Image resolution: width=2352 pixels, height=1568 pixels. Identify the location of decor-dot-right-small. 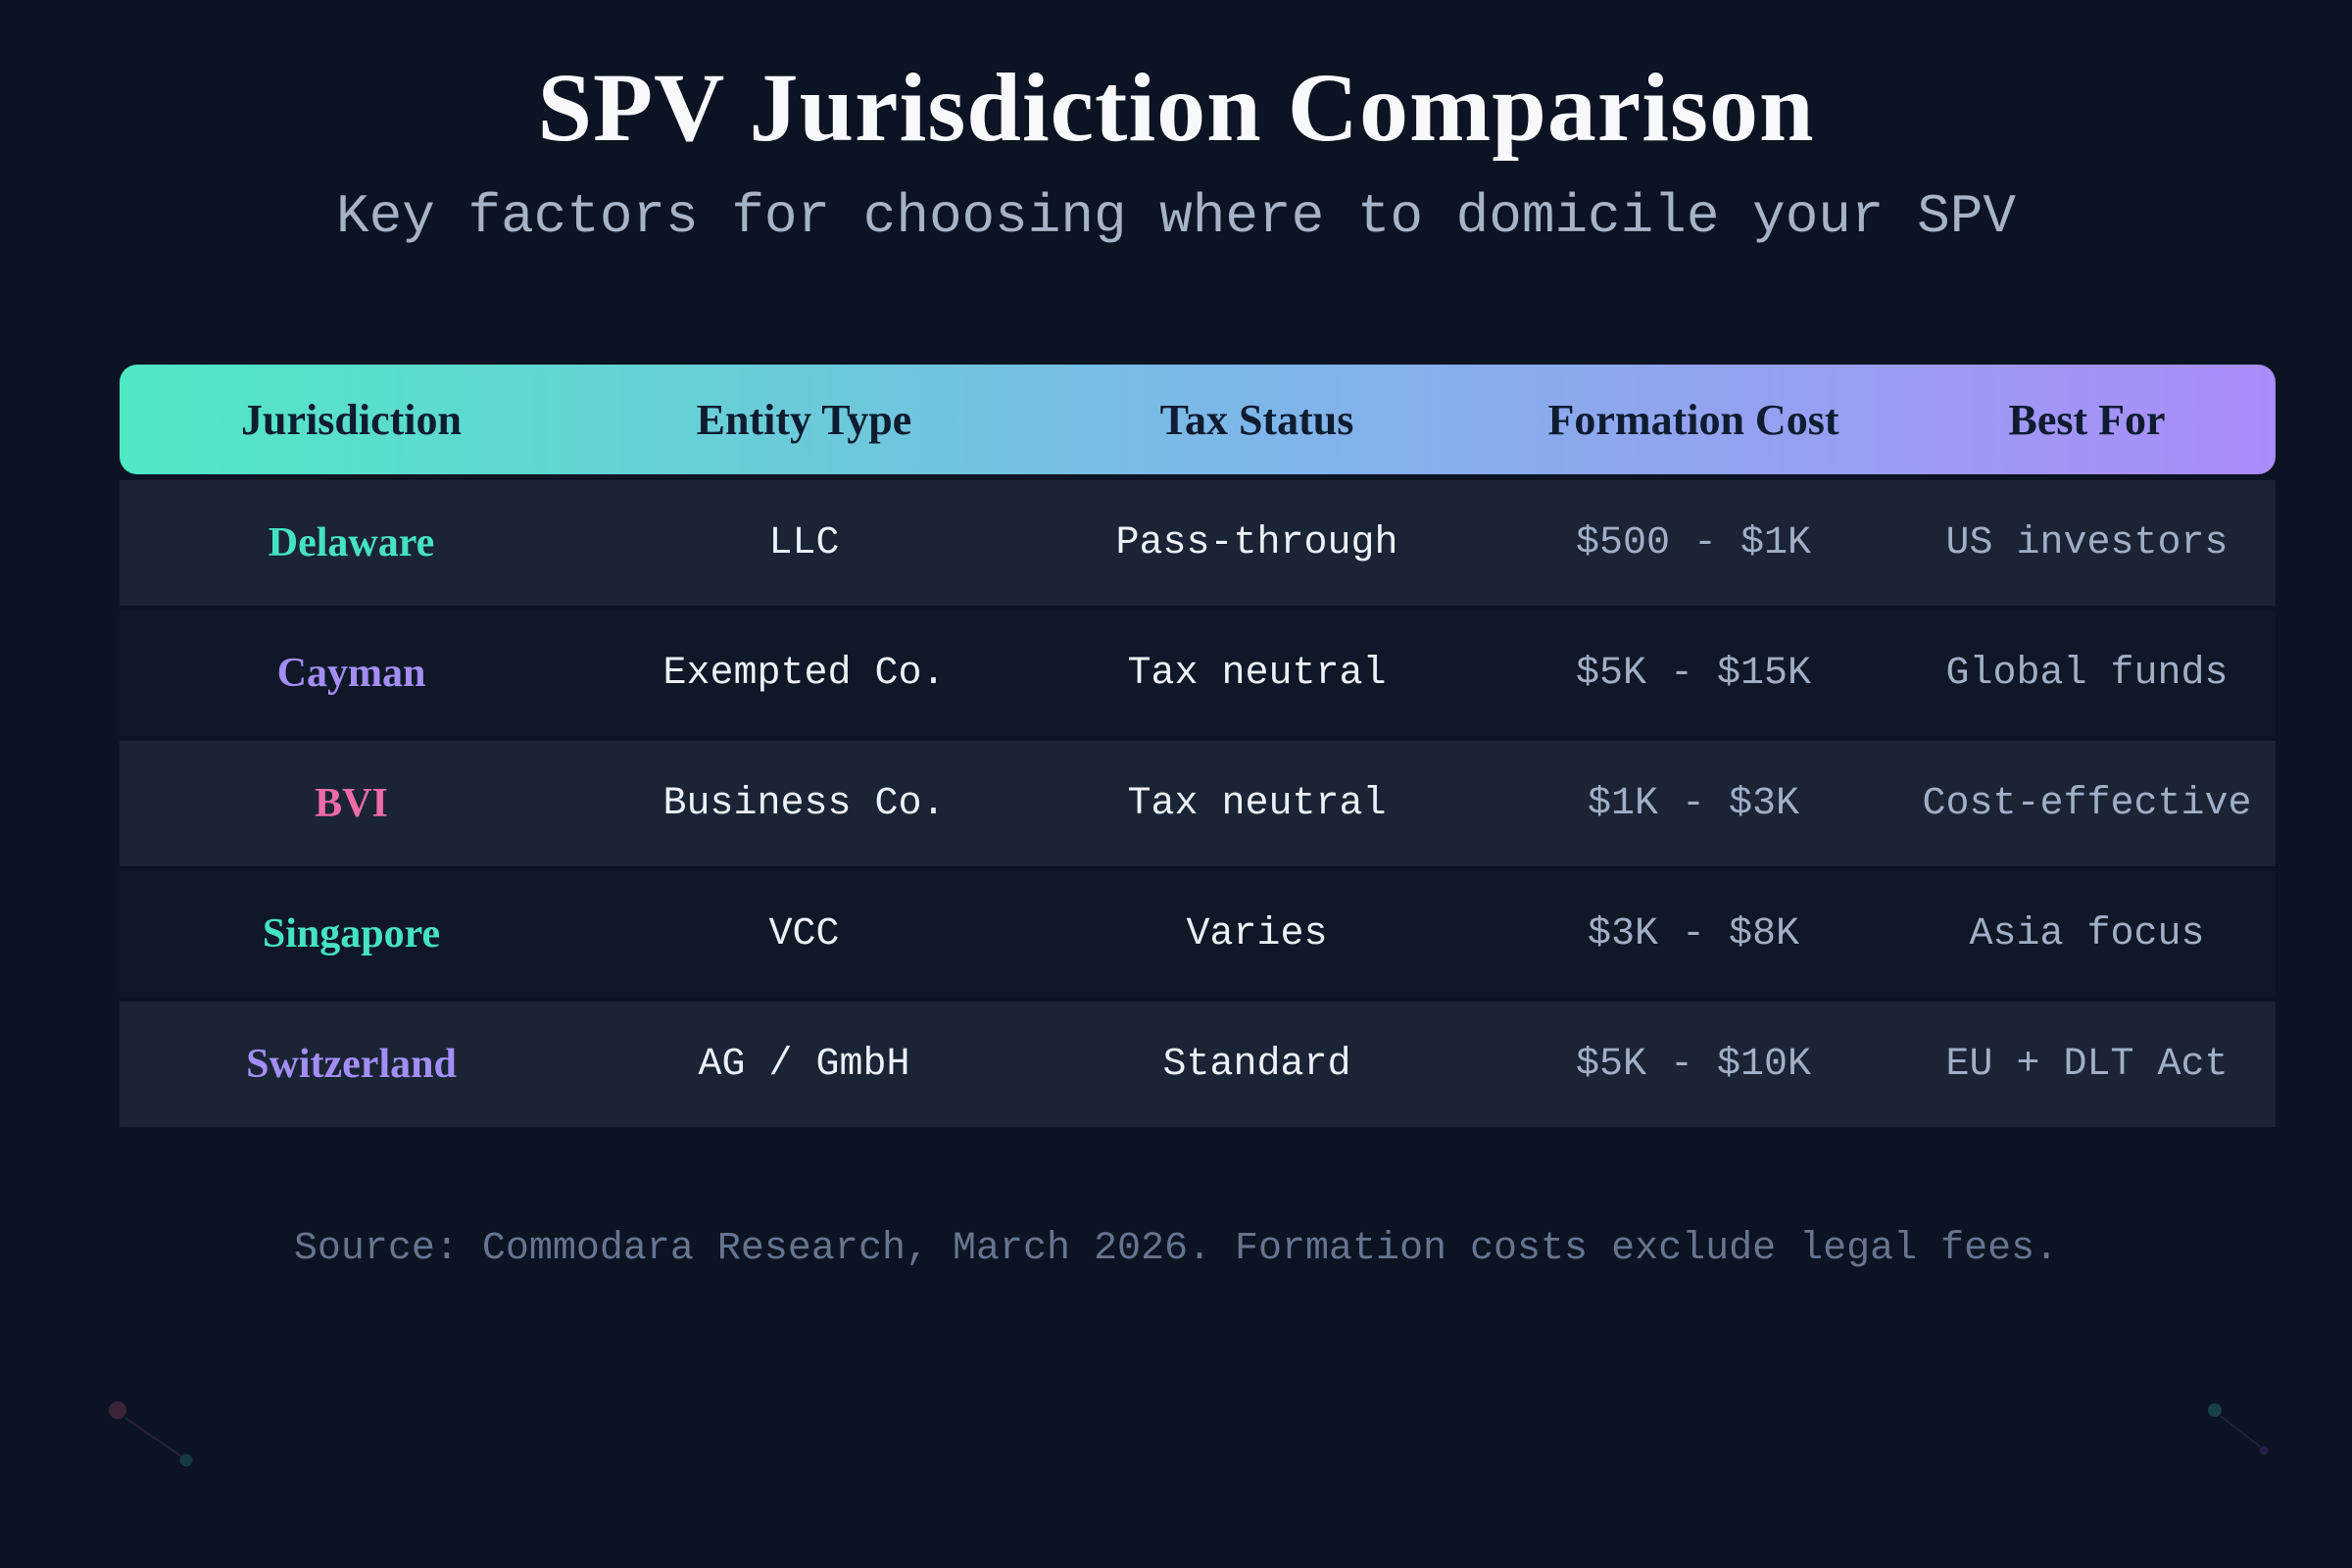
(2264, 1450).